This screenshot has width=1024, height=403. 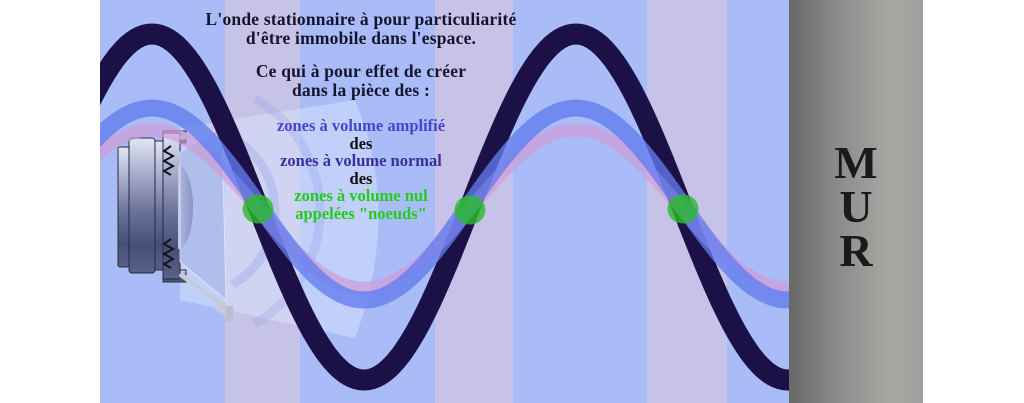 What do you see at coordinates (856, 250) in the screenshot?
I see `wall-letter-r: R` at bounding box center [856, 250].